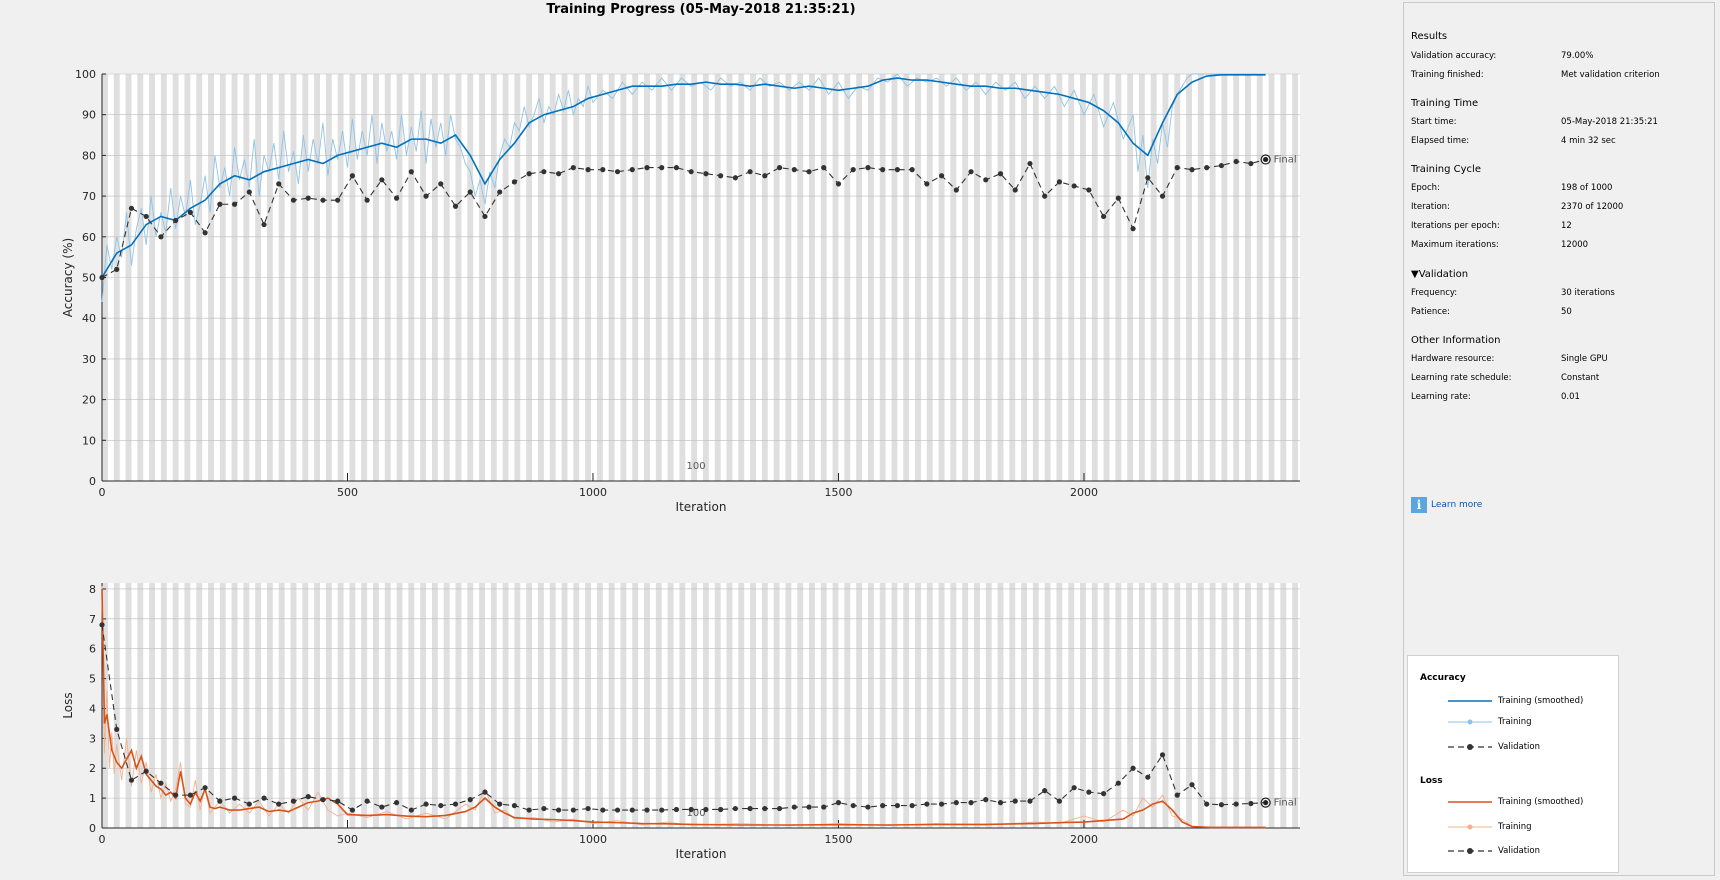 The image size is (1720, 880). What do you see at coordinates (1457, 505) in the screenshot?
I see `learn-more-label: Learn more` at bounding box center [1457, 505].